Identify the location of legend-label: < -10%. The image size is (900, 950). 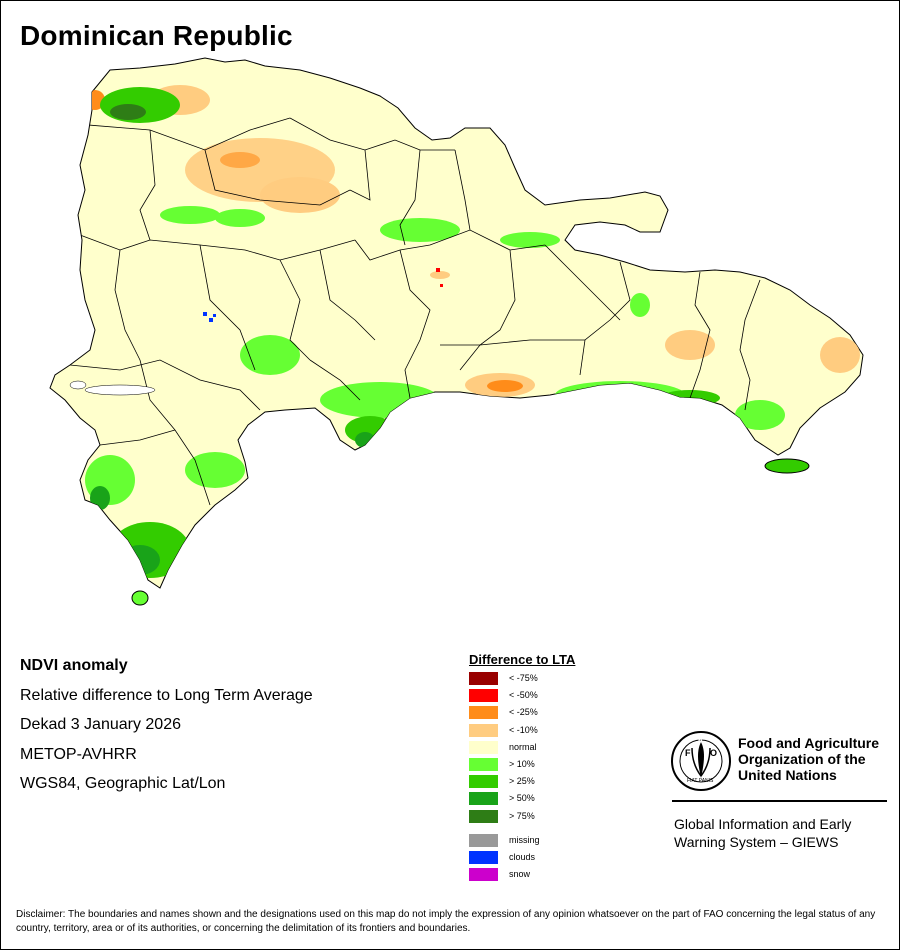
(523, 729).